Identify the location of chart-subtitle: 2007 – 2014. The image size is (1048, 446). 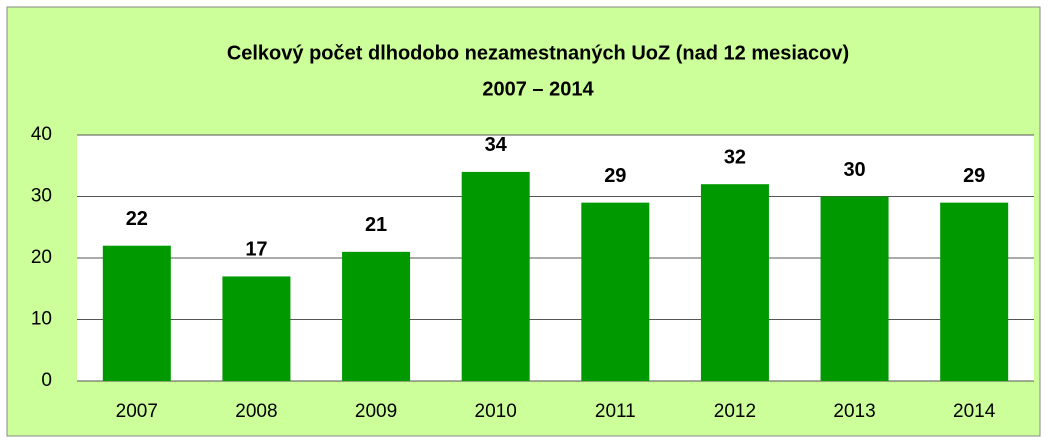
(538, 89).